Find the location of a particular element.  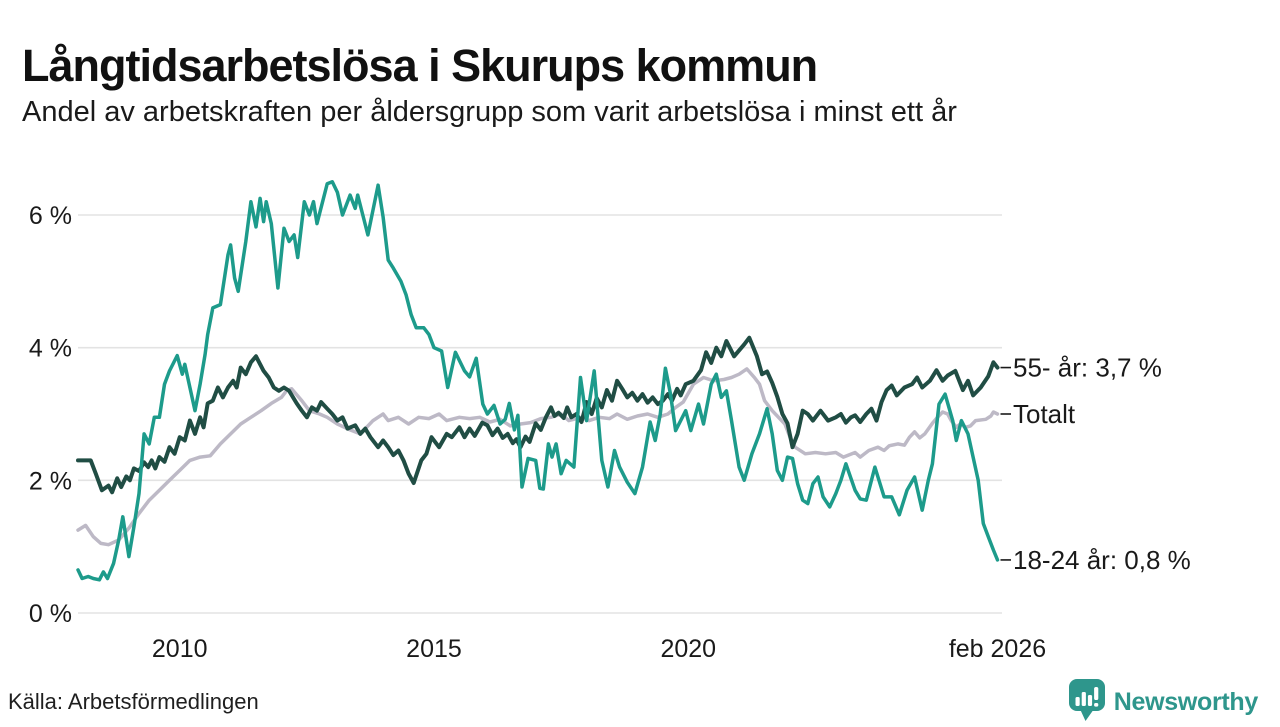

y-axis-tick-label: 0 % is located at coordinates (50, 614).